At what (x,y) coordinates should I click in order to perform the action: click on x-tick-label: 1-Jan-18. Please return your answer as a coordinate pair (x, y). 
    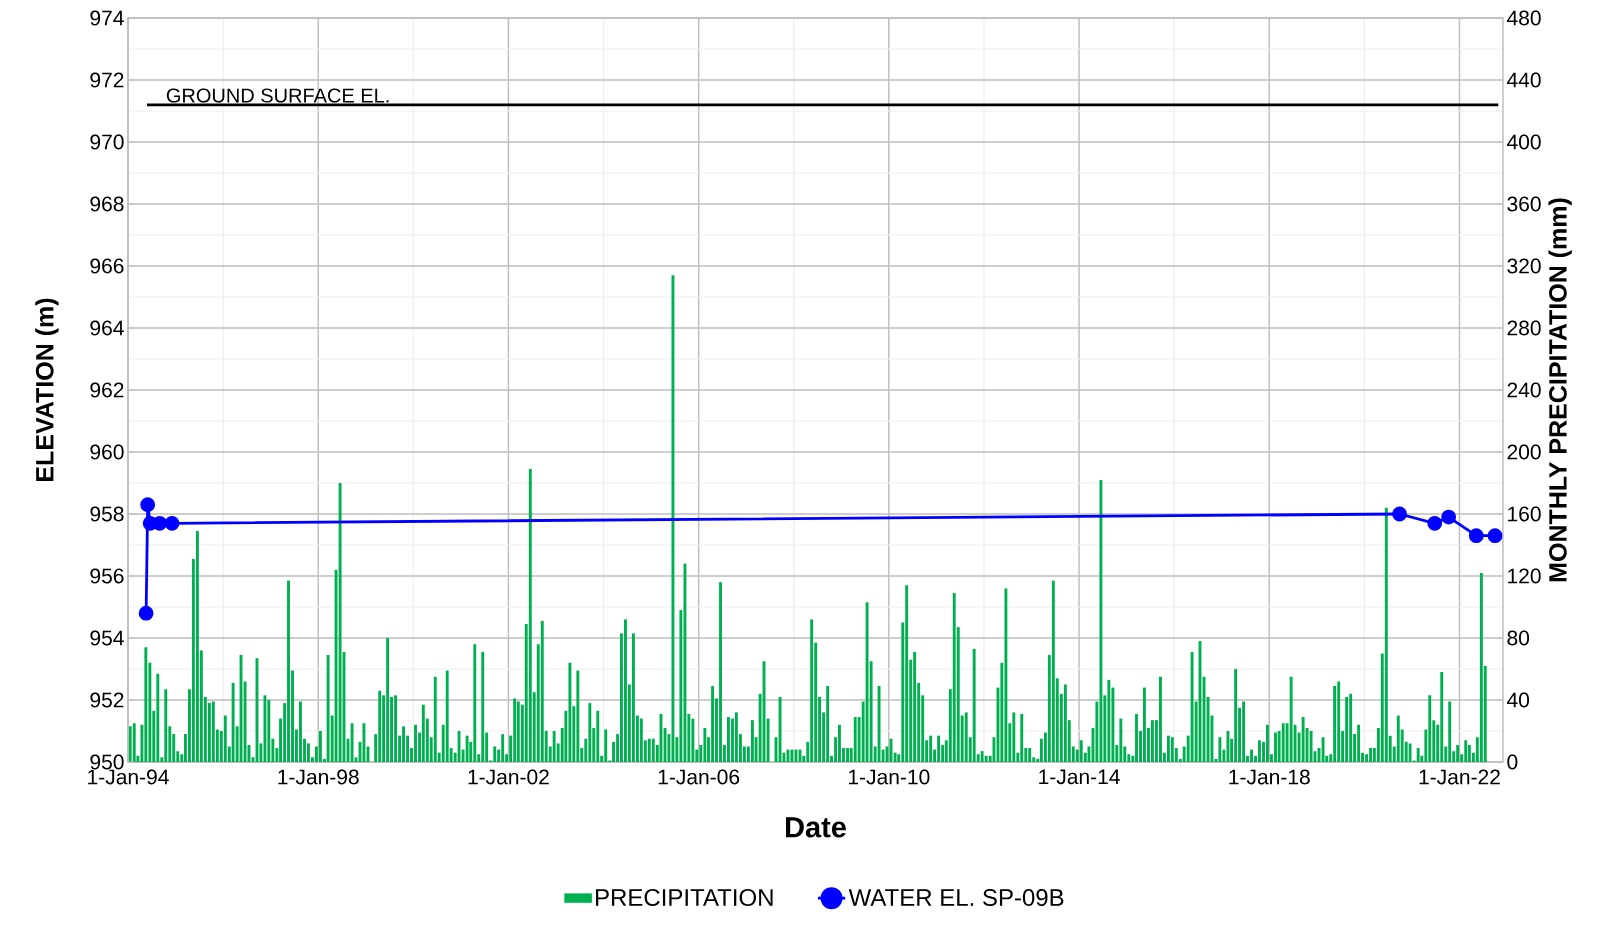
    Looking at the image, I should click on (1269, 777).